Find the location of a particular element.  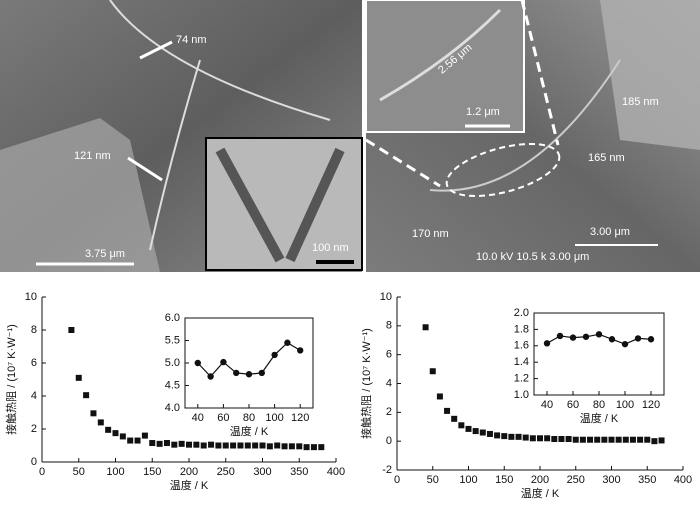

y-tick-label: 5.5 is located at coordinates (172, 340).